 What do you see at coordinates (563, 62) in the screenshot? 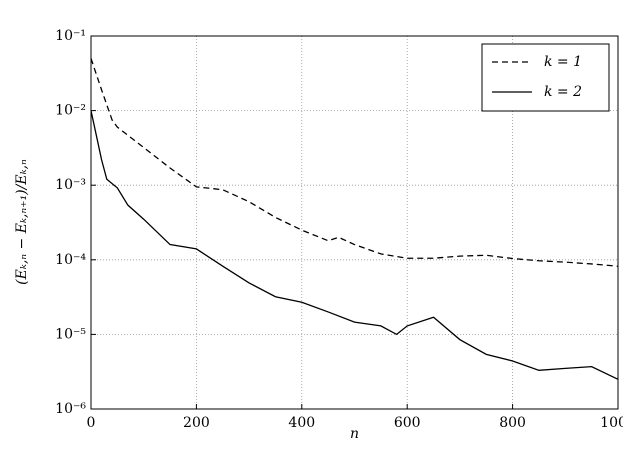
I see `legend-label: k = 1` at bounding box center [563, 62].